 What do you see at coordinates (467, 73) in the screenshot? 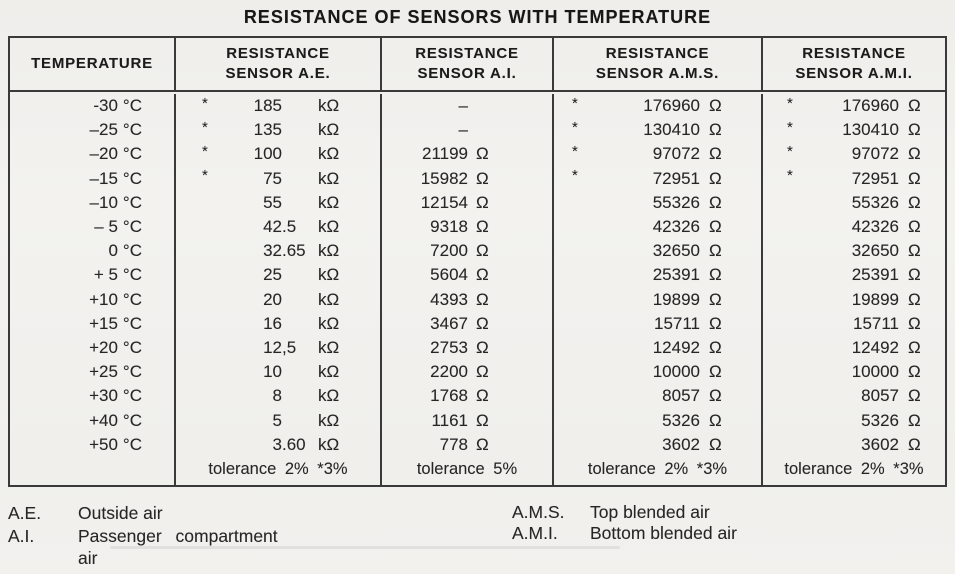
I see `col-header-sensor-ai-line2: SENSOR A.I.` at bounding box center [467, 73].